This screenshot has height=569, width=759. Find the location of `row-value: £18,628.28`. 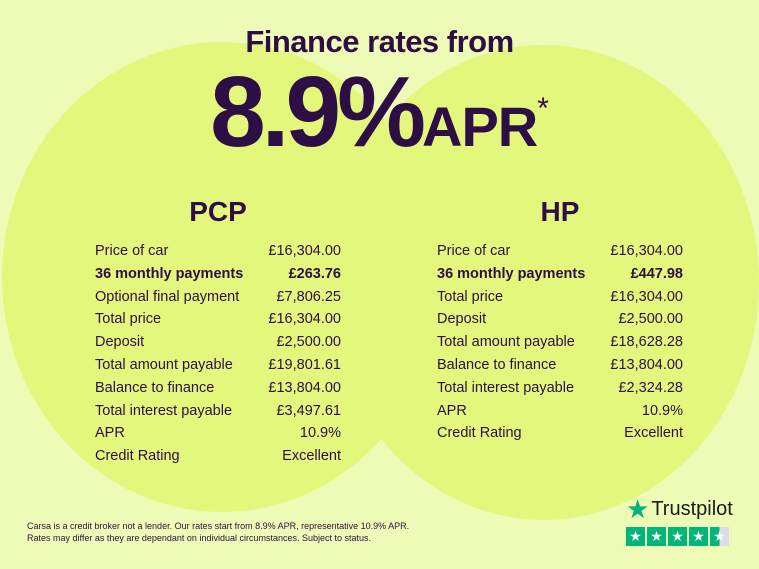

row-value: £18,628.28 is located at coordinates (646, 342).